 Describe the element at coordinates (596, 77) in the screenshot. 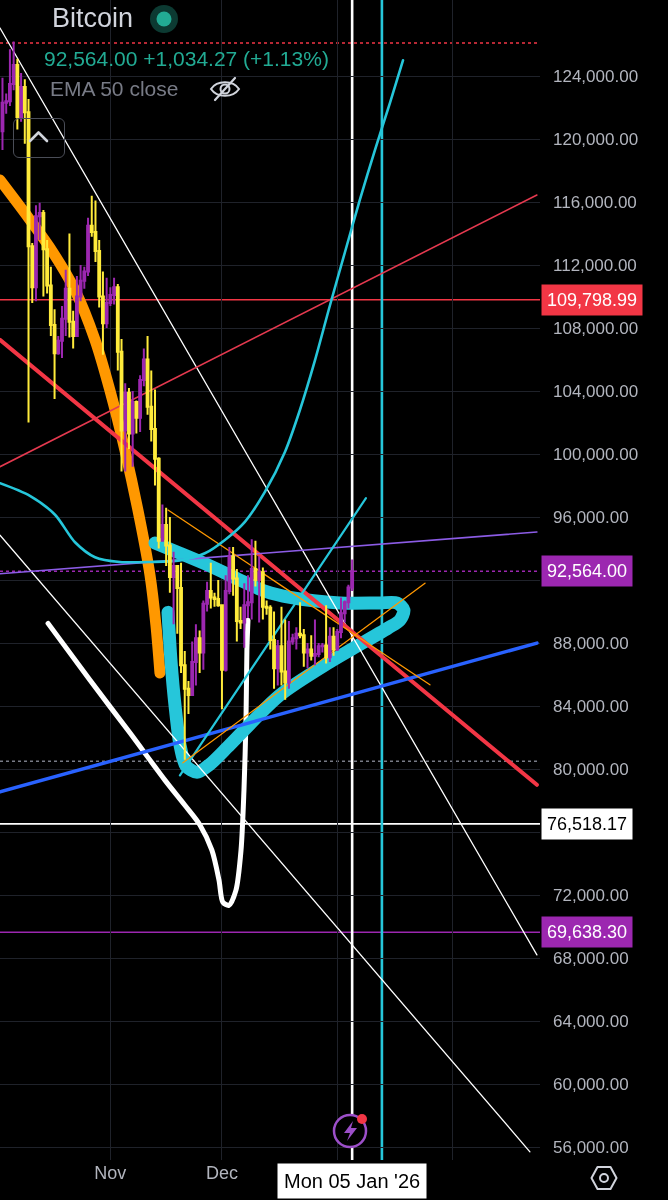

I see `y-tick-label: 124,000.00` at that location.